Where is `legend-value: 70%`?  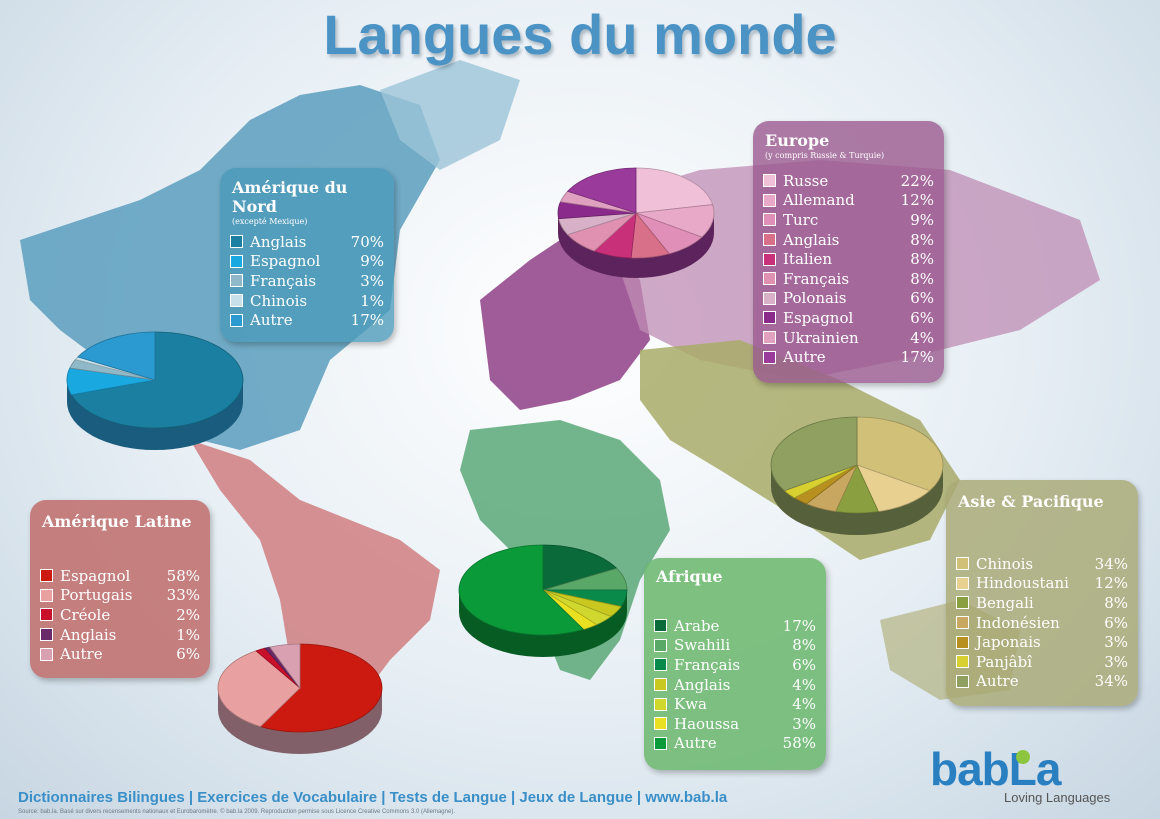 legend-value: 70% is located at coordinates (367, 241).